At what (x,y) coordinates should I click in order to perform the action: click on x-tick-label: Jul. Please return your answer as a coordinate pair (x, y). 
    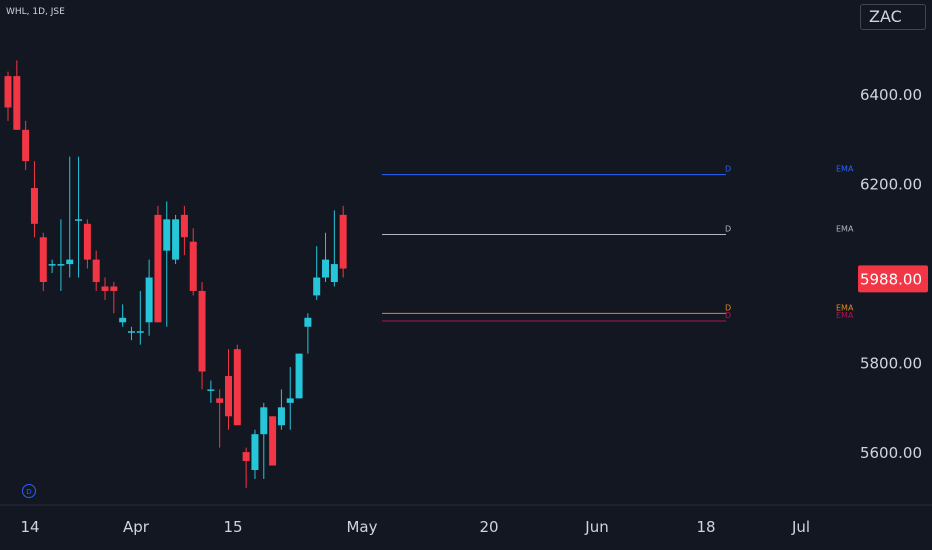
    Looking at the image, I should click on (800, 527).